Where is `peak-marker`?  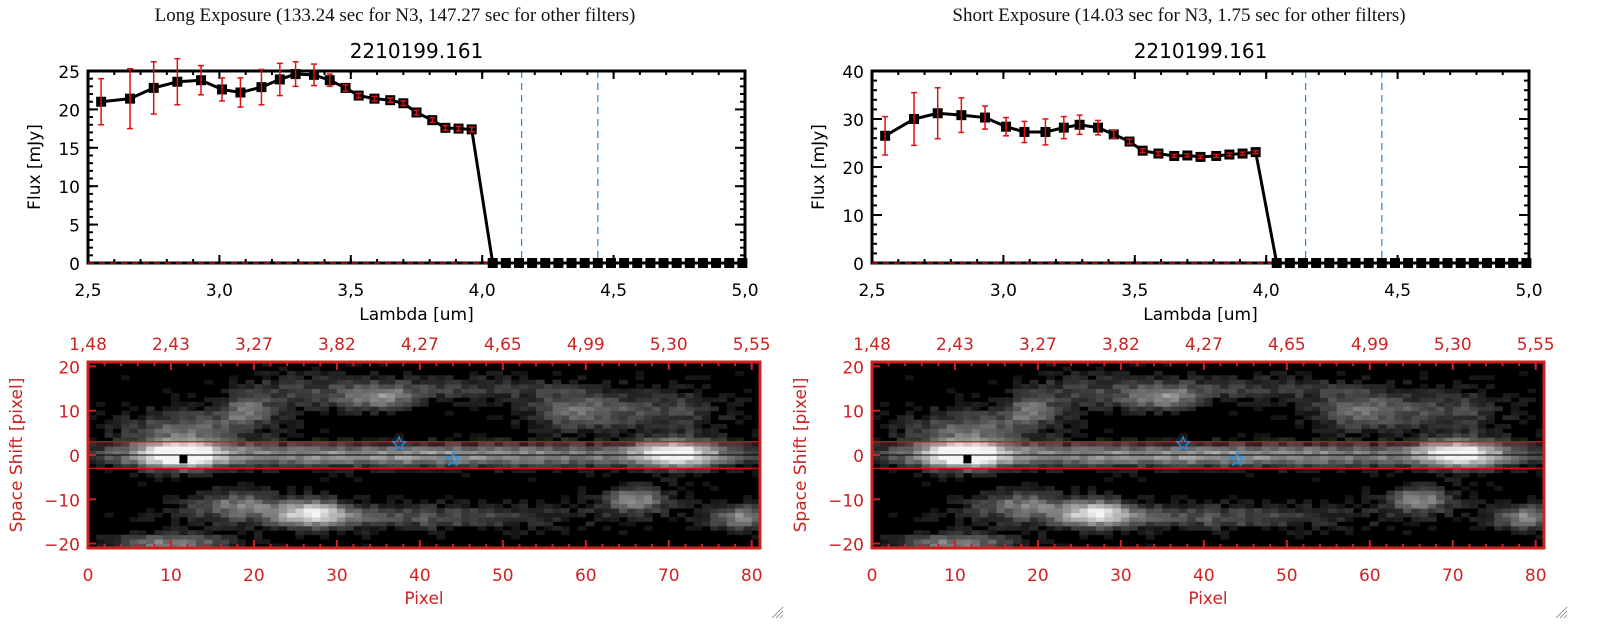 peak-marker is located at coordinates (183, 459).